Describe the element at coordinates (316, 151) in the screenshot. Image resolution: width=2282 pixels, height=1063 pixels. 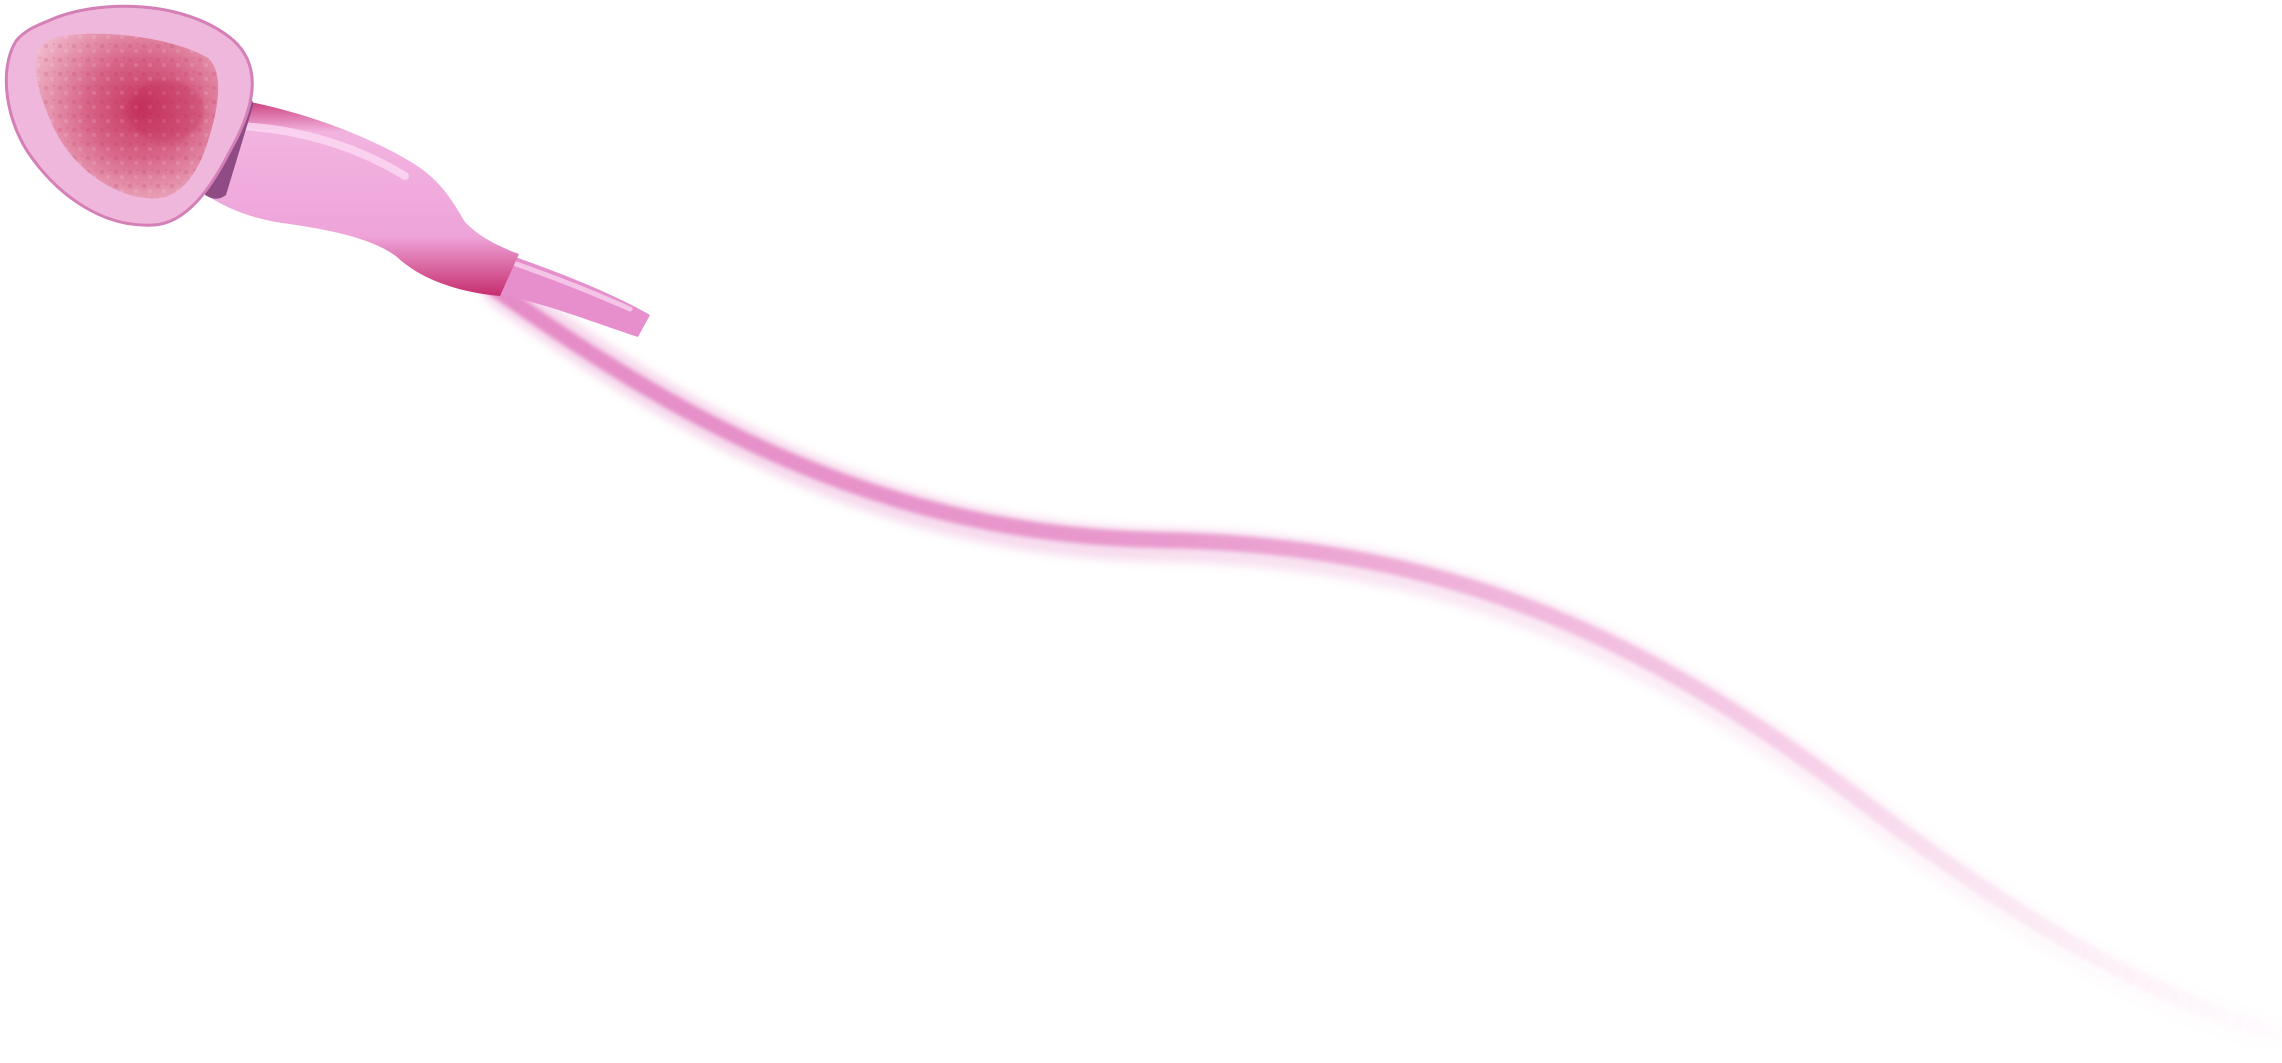
I see `midpiece-highlight` at that location.